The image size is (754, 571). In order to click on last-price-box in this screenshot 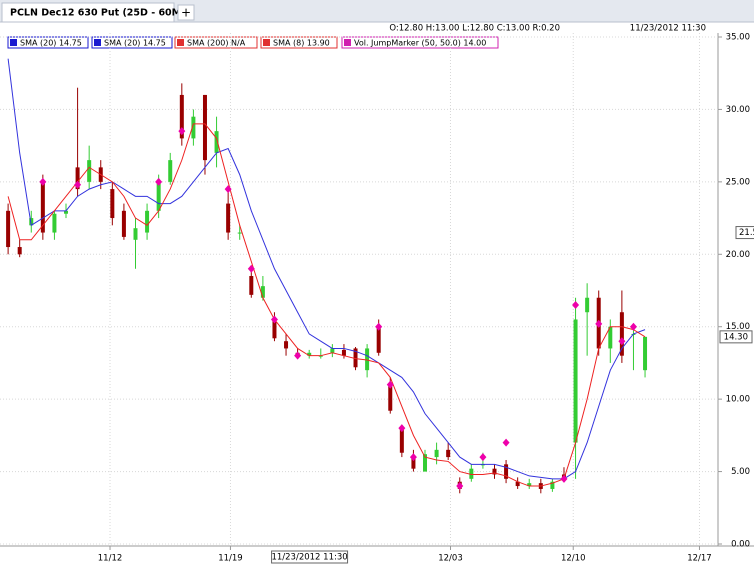, I will do `click(736, 337)`.